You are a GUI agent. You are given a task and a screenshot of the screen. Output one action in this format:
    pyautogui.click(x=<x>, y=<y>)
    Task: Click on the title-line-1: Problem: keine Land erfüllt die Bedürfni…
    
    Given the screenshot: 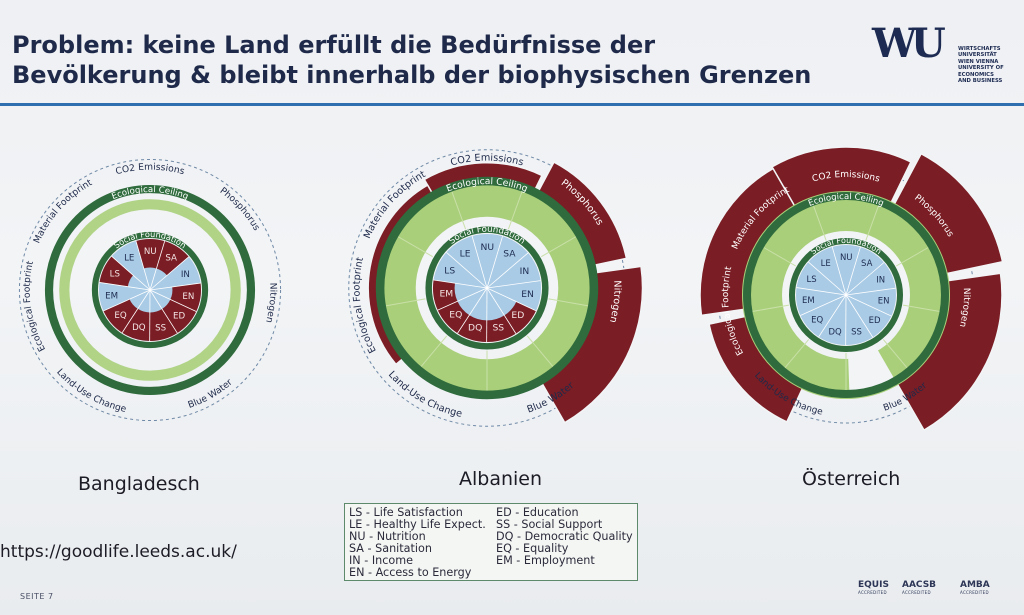 What is the action you would take?
    pyautogui.click(x=334, y=45)
    